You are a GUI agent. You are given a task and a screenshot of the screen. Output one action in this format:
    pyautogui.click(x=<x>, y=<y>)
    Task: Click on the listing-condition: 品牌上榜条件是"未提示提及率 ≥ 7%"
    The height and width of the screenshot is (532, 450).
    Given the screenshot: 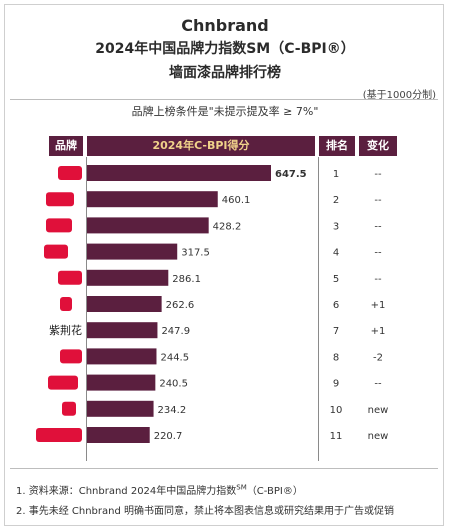 What is the action you would take?
    pyautogui.click(x=225, y=111)
    